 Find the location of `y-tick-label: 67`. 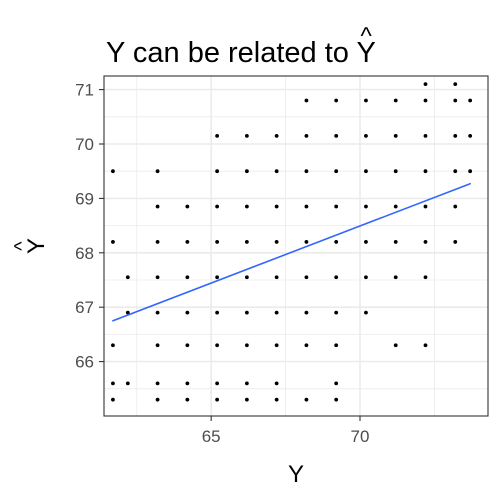

y-tick-label: 67 is located at coordinates (84, 307).